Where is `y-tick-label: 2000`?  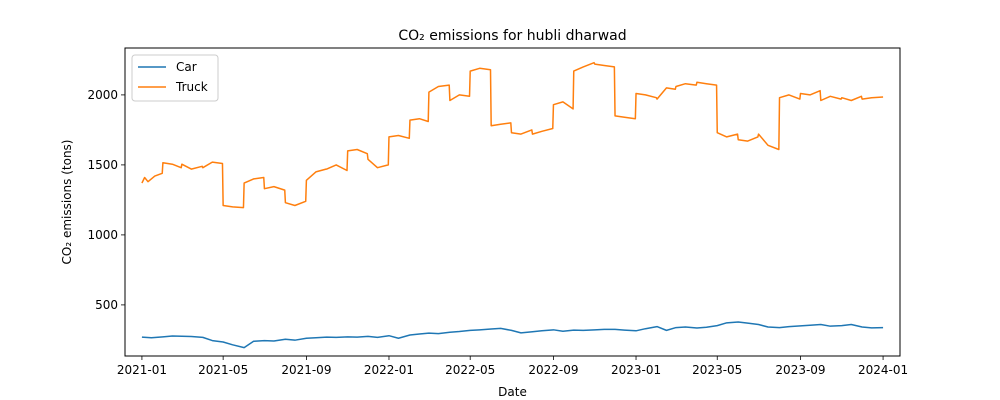
y-tick-label: 2000 is located at coordinates (102, 95).